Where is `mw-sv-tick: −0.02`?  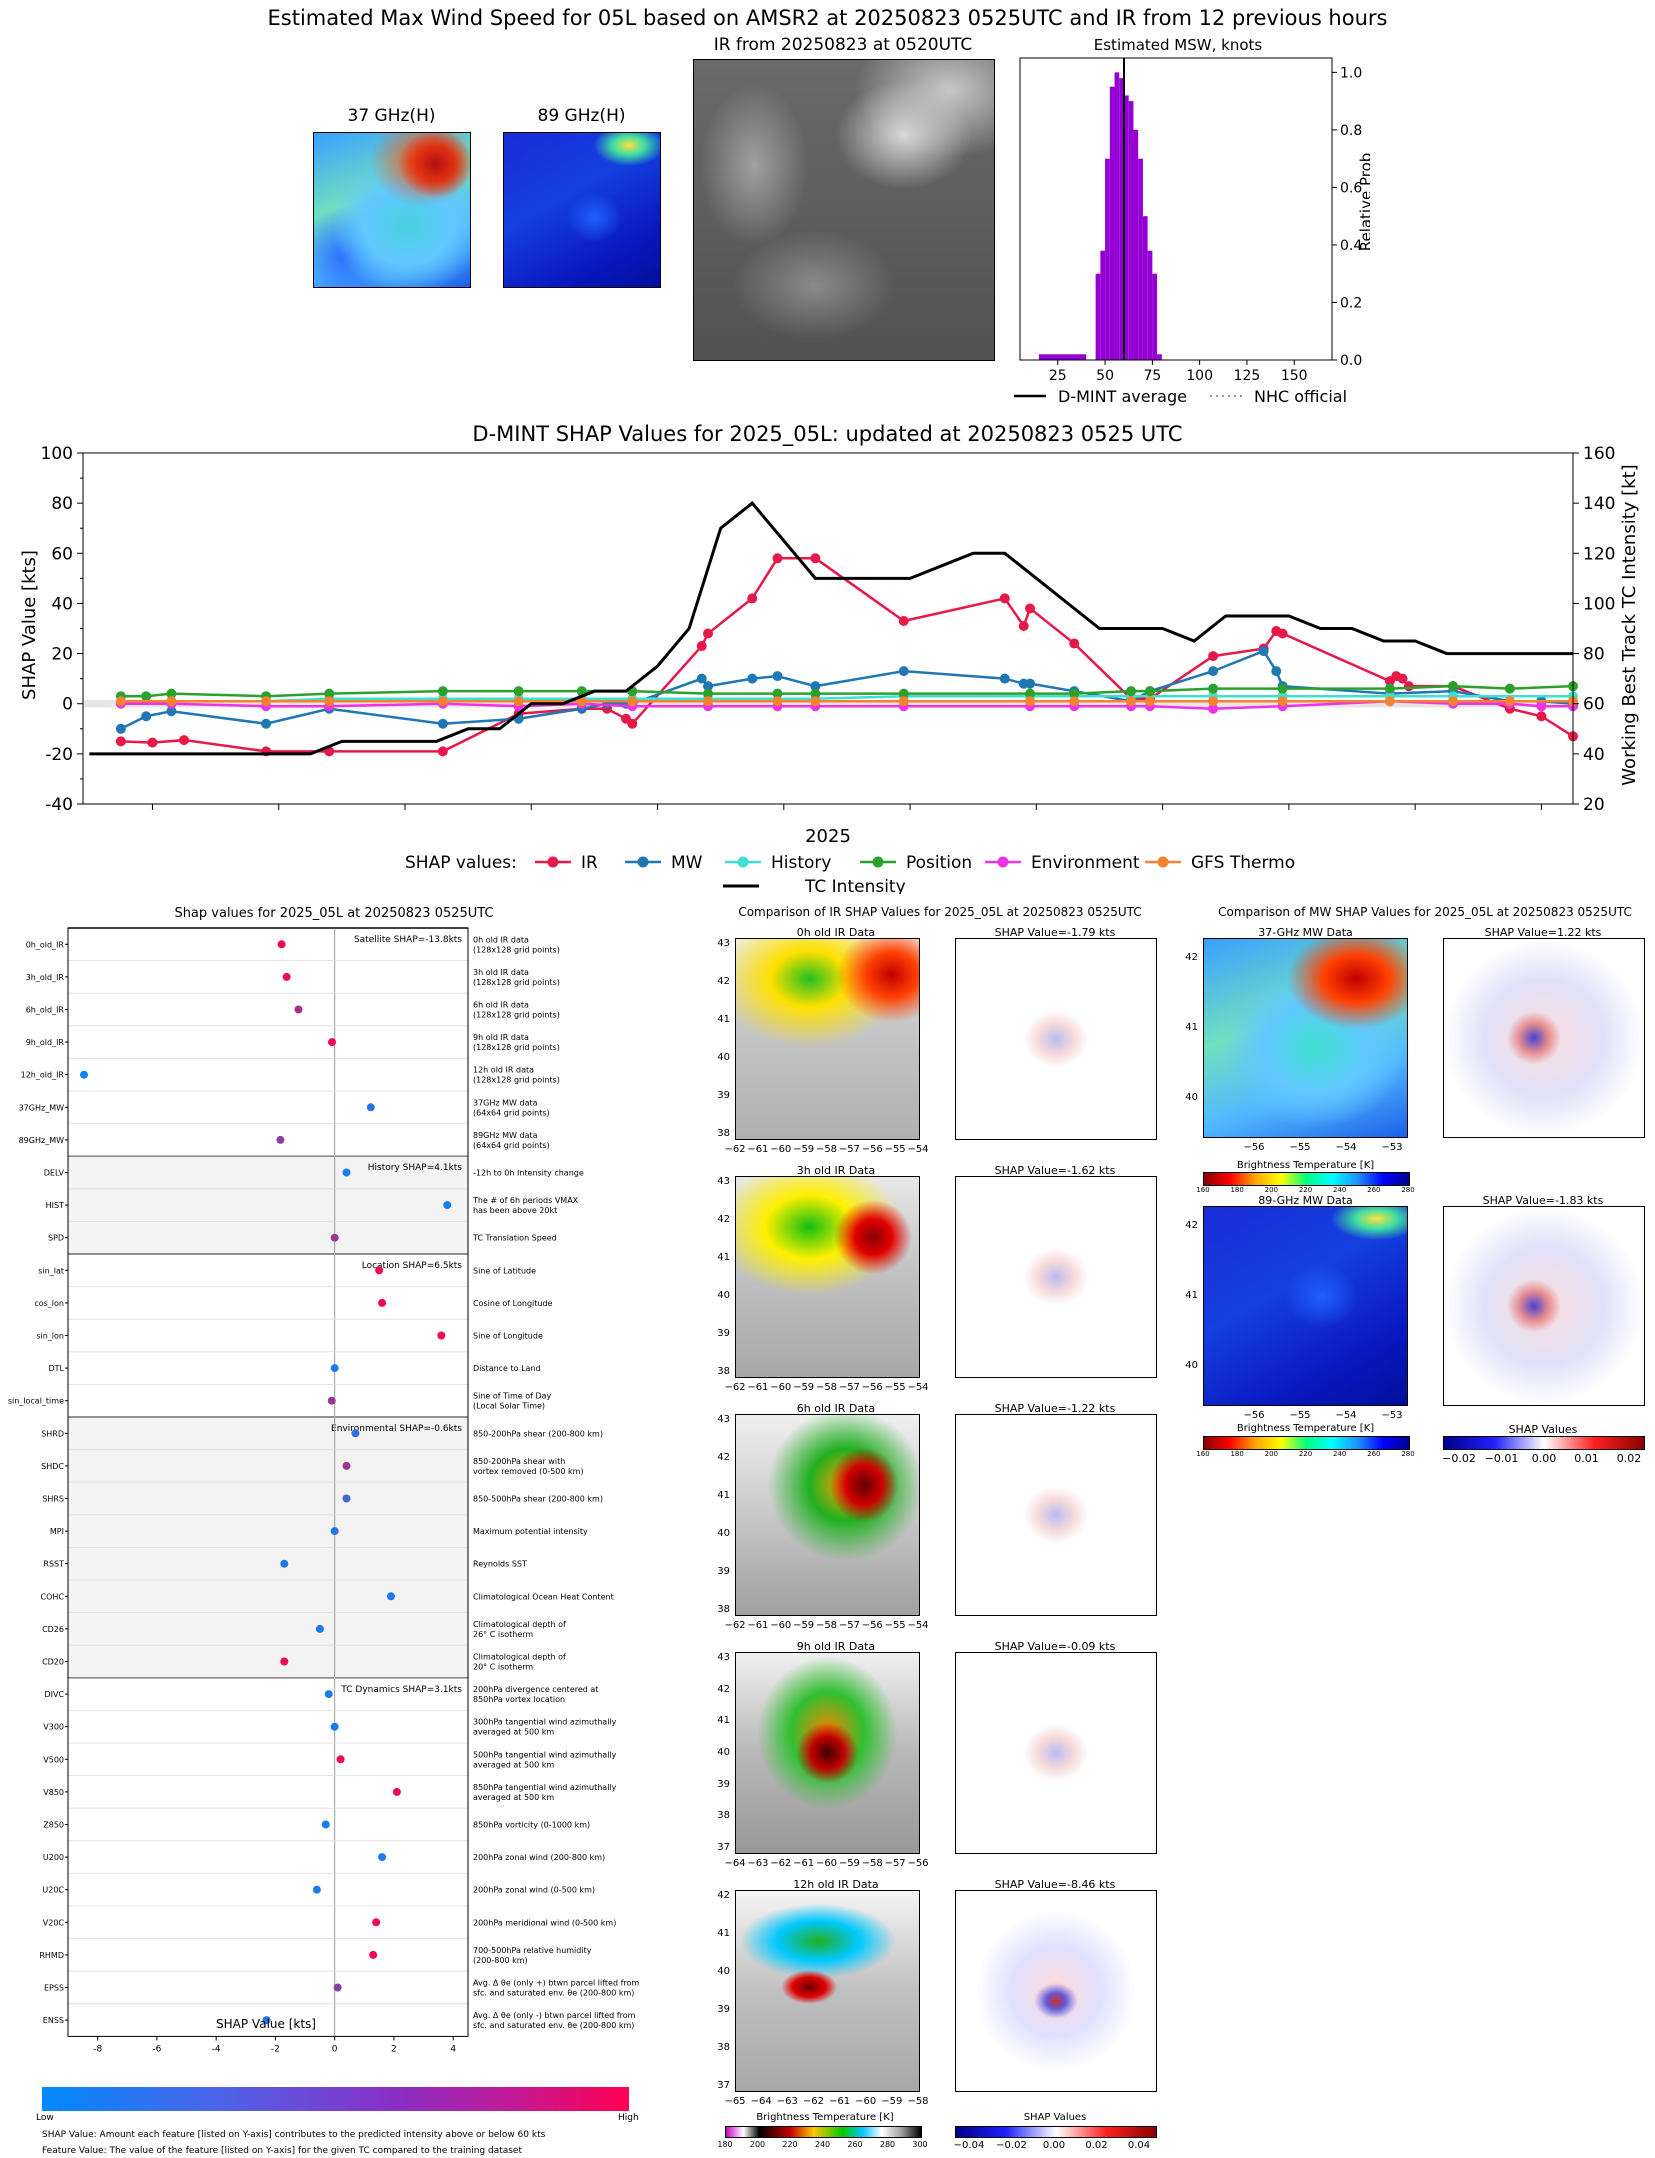 mw-sv-tick: −0.02 is located at coordinates (1459, 1458).